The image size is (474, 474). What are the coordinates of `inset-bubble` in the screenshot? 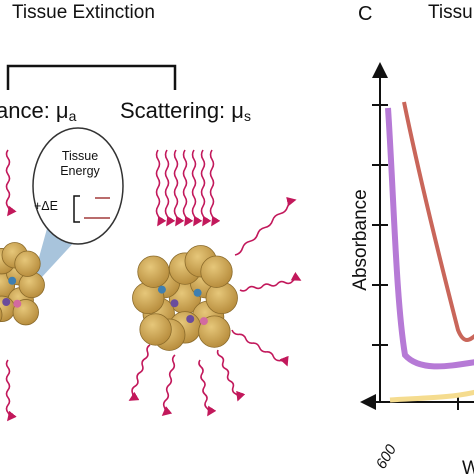 It's located at (78, 186).